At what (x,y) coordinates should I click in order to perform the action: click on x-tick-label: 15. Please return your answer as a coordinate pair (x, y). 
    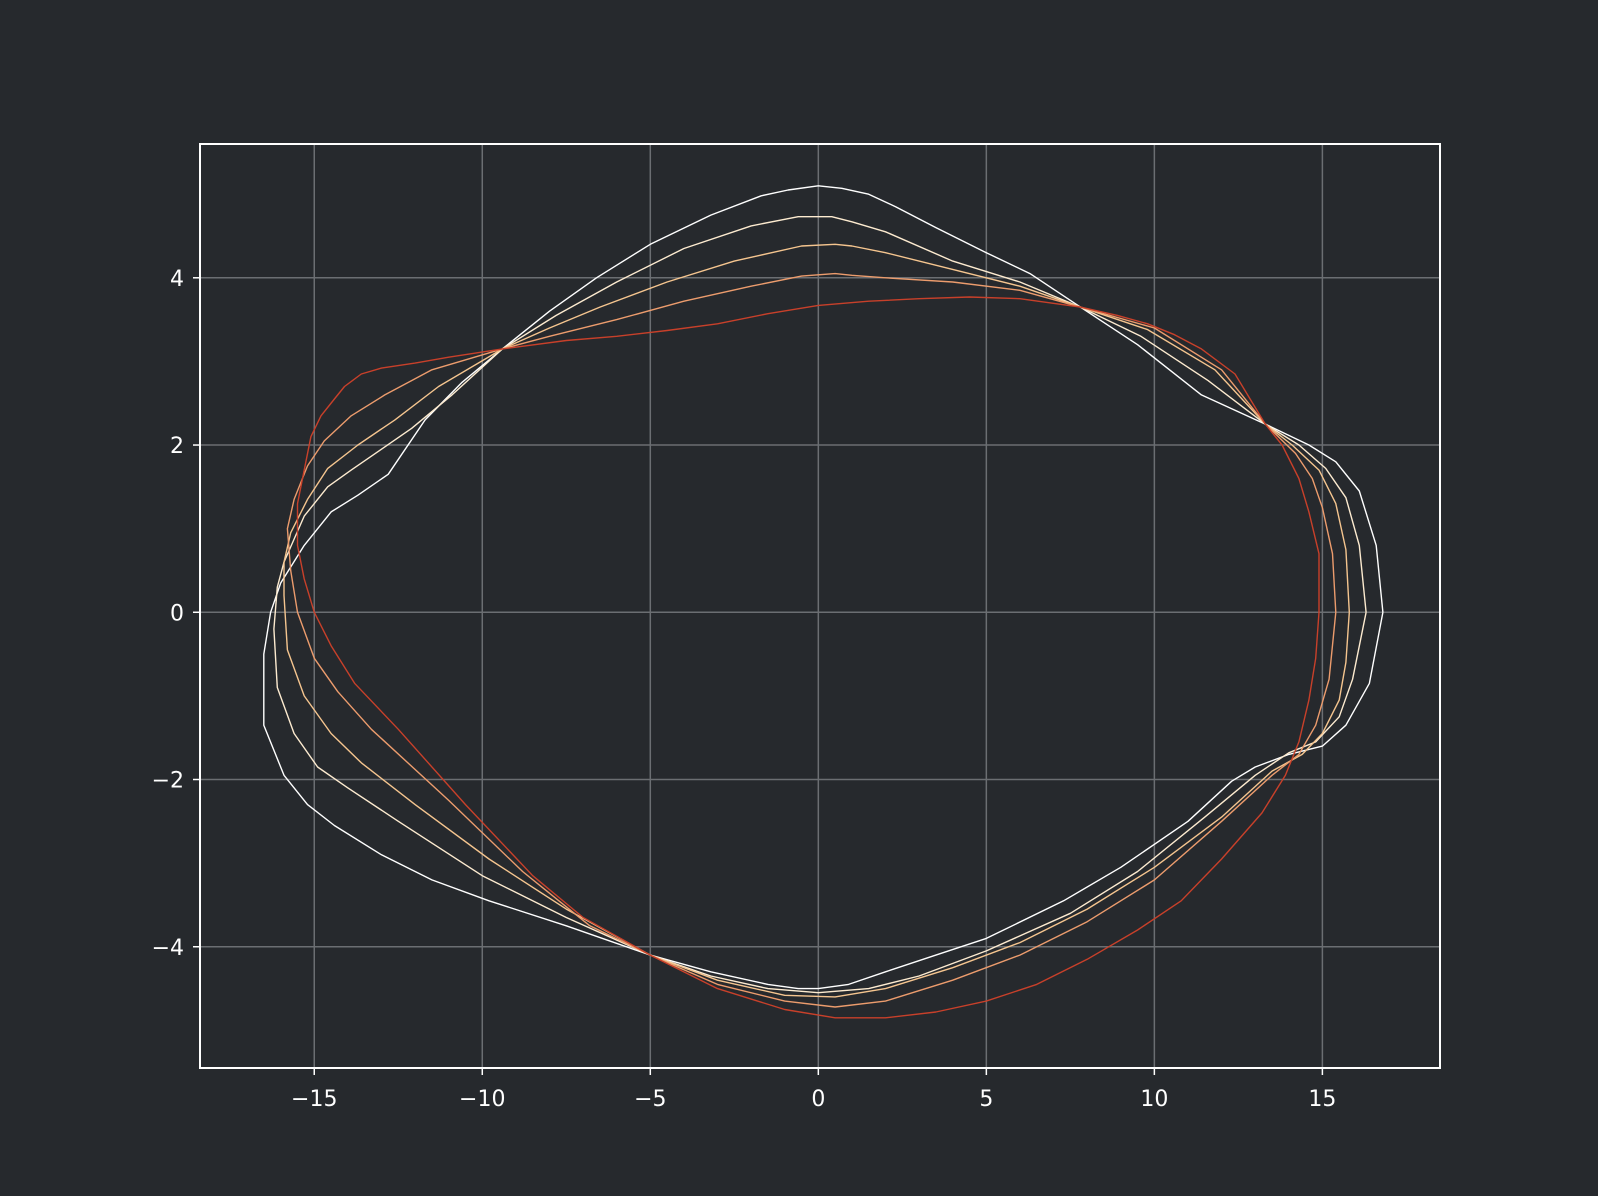
    Looking at the image, I should click on (1322, 1099).